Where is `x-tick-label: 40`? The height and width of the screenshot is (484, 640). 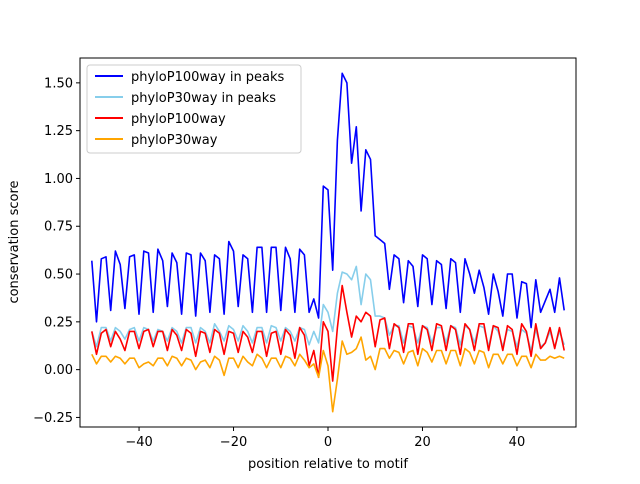
x-tick-label: 40 is located at coordinates (517, 442).